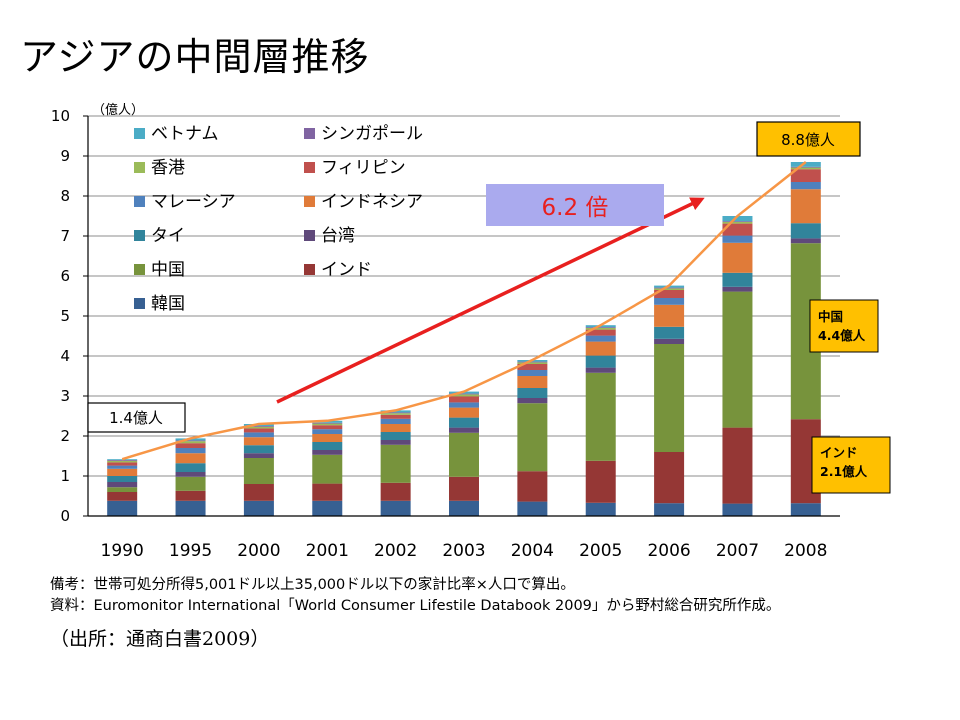 The width and height of the screenshot is (960, 720). Describe the element at coordinates (346, 270) in the screenshot. I see `legend-label: インド` at that location.